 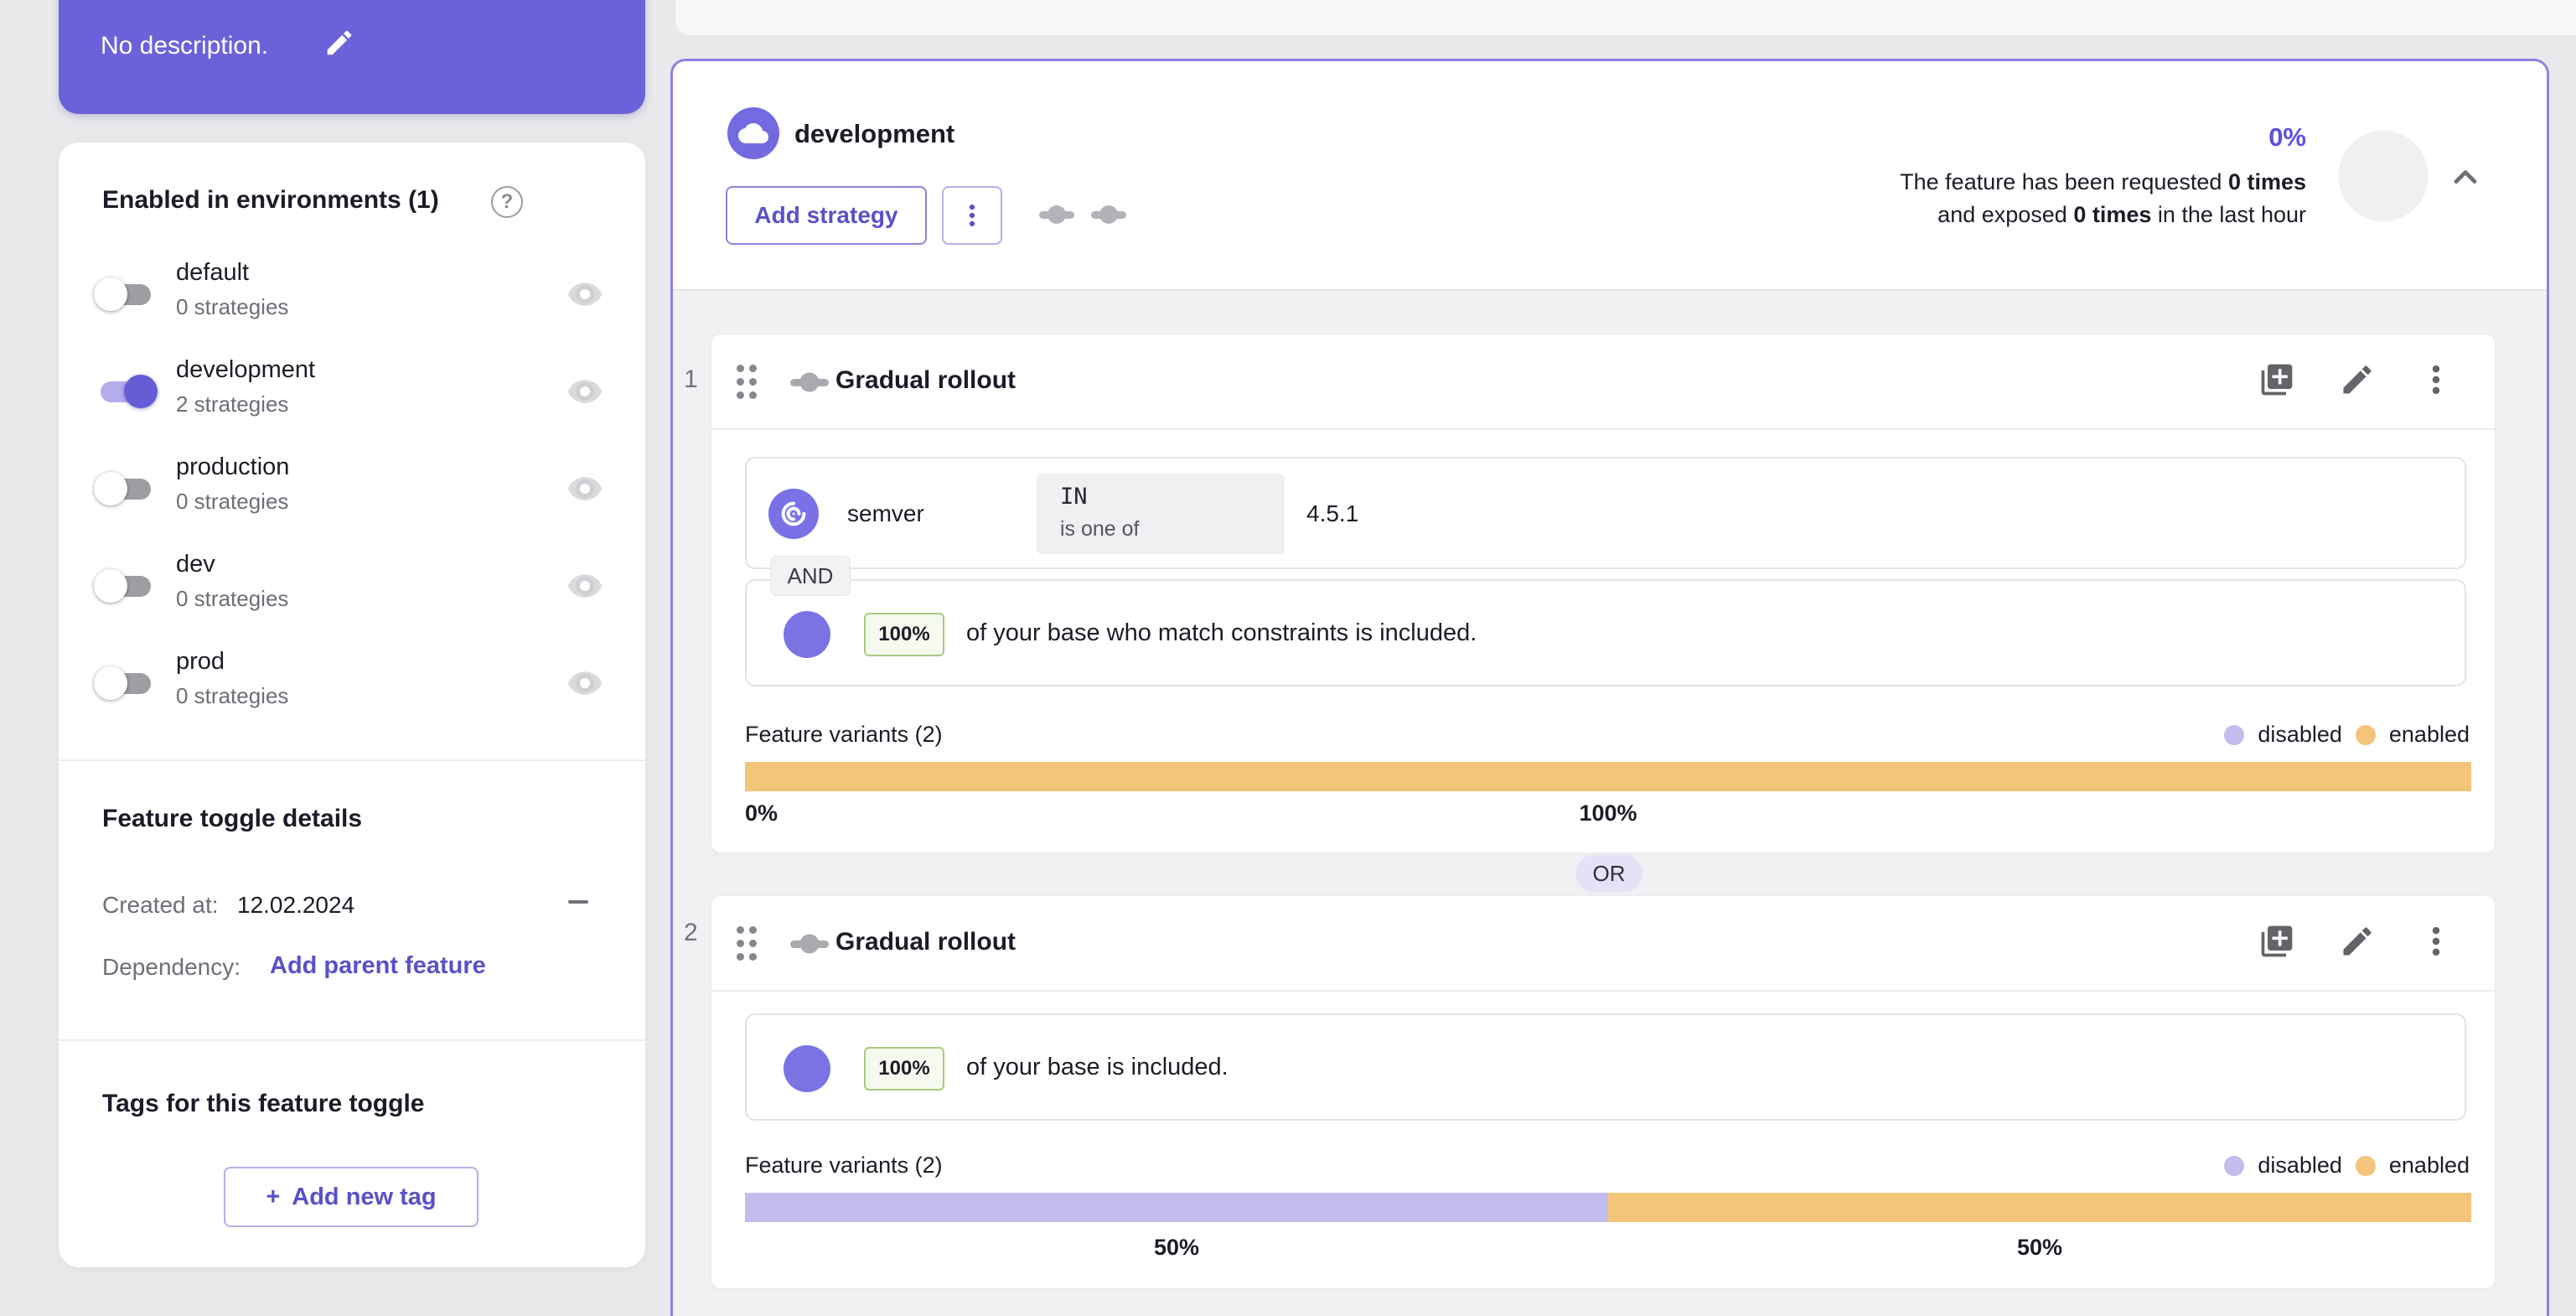 I want to click on created-at-value: 12.02.2024, so click(x=296, y=905).